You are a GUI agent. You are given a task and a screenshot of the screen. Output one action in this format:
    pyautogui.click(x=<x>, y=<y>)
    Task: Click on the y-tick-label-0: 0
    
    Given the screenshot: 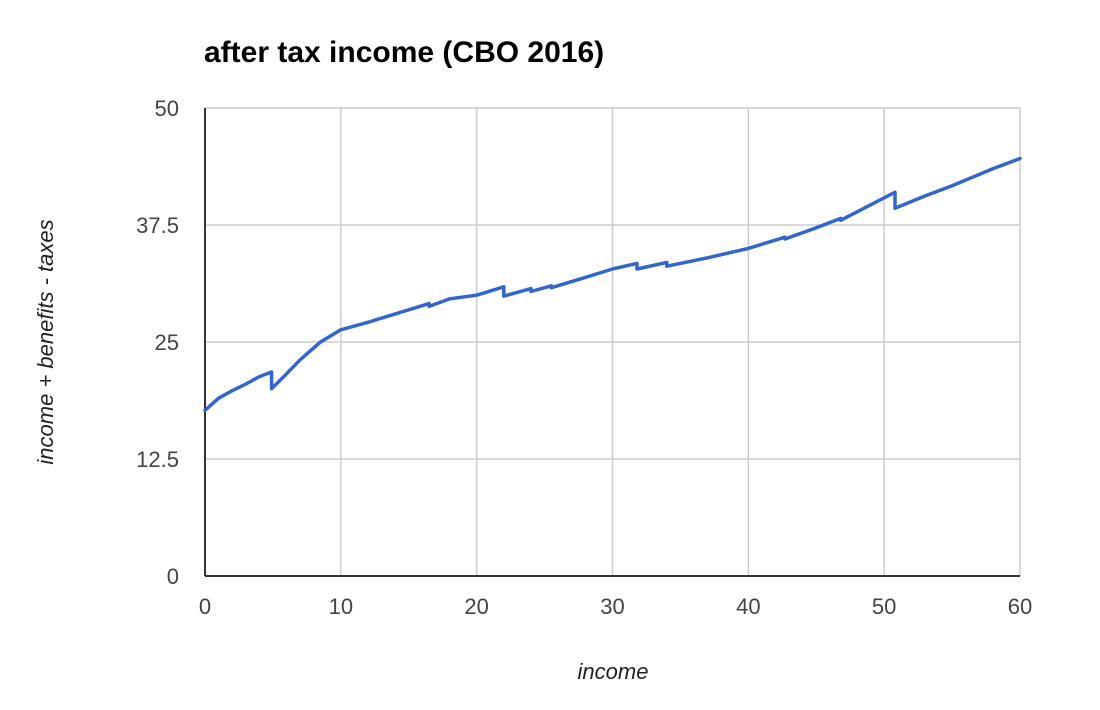 What is the action you would take?
    pyautogui.click(x=173, y=576)
    